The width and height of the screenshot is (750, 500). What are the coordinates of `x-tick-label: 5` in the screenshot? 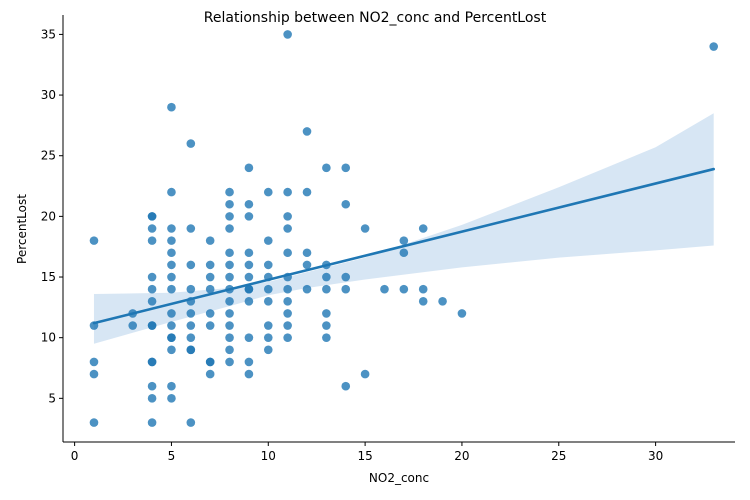 It's located at (172, 456).